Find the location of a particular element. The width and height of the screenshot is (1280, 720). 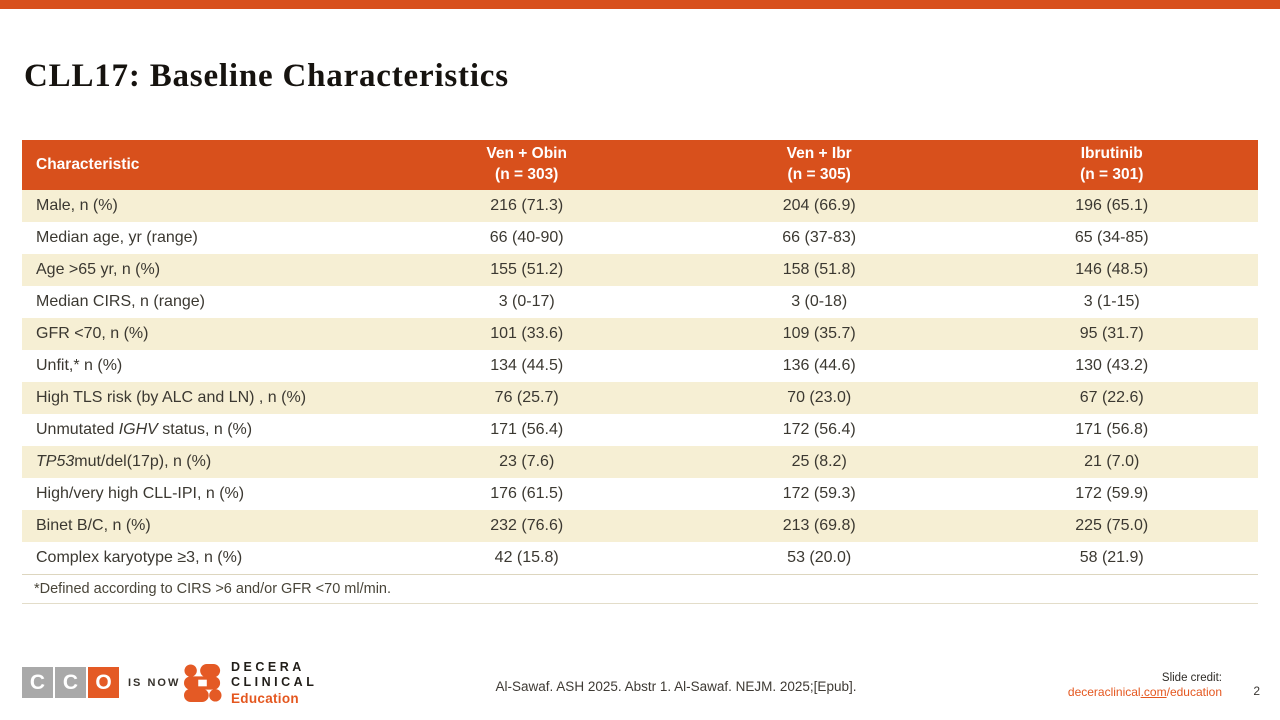

row-label: Unmutated IGHV status, n (%) is located at coordinates (201, 430).